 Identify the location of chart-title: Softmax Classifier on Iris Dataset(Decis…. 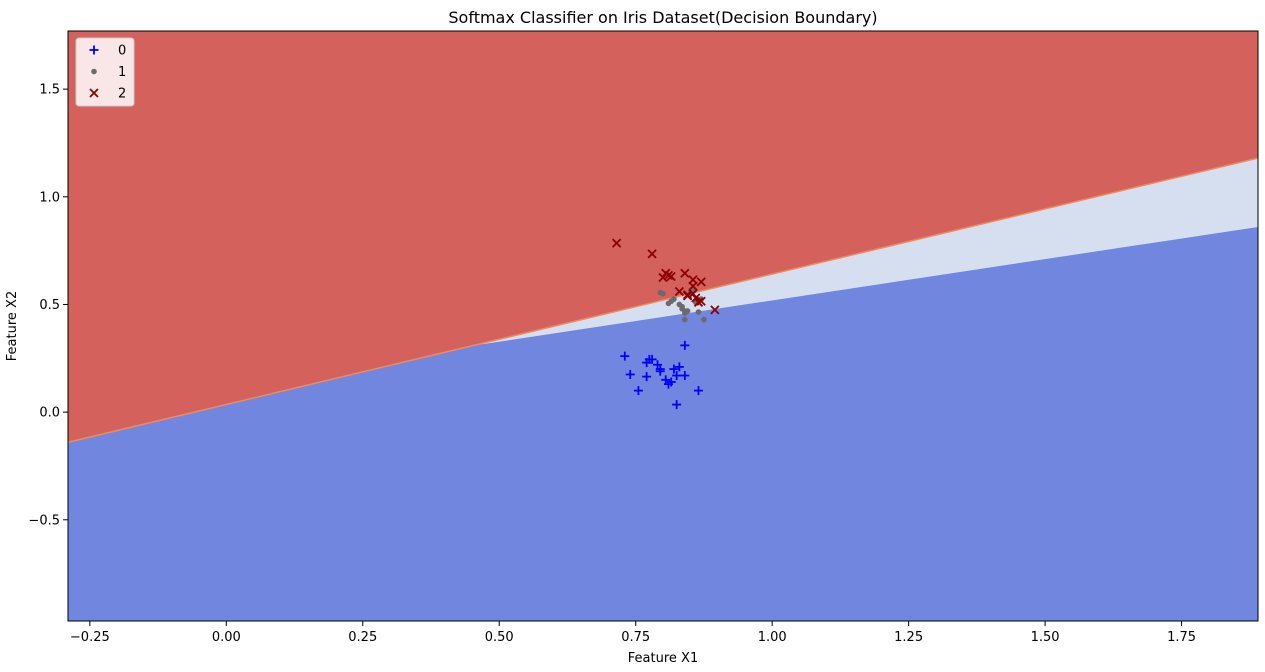
(662, 17).